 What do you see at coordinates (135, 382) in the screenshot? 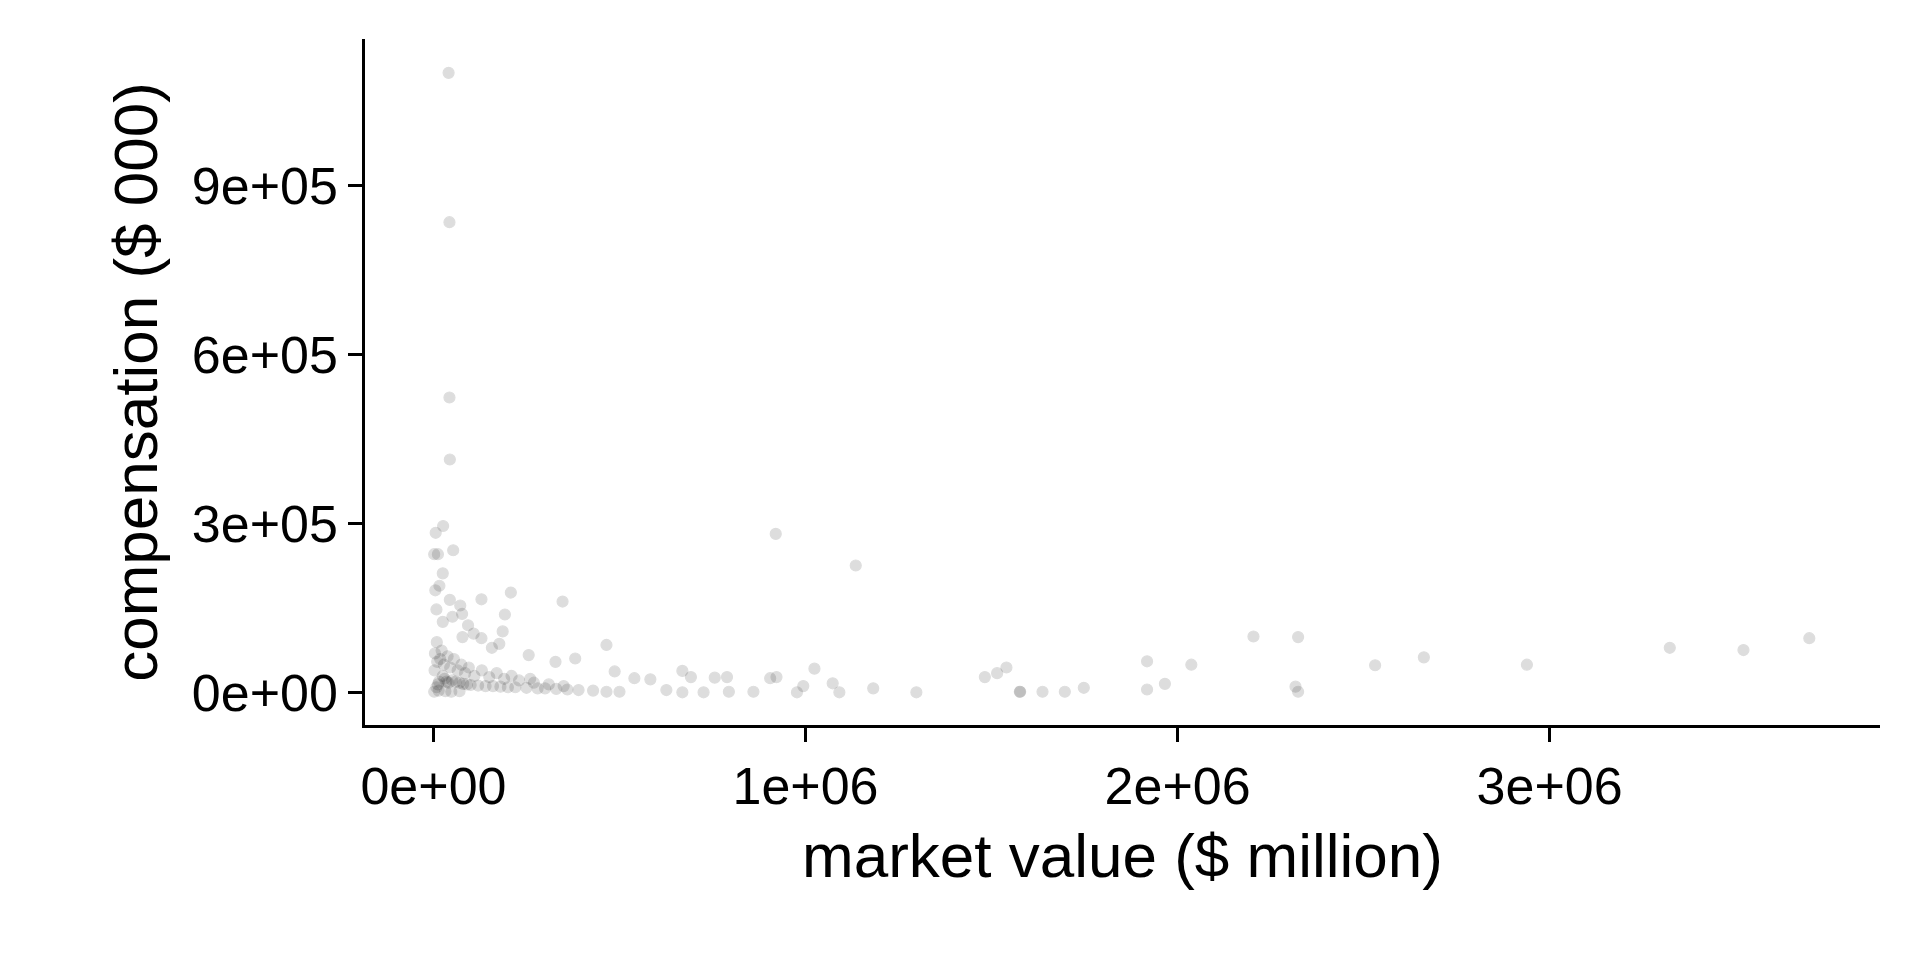
I see `y-axis-title: compensation ($ 000)` at bounding box center [135, 382].